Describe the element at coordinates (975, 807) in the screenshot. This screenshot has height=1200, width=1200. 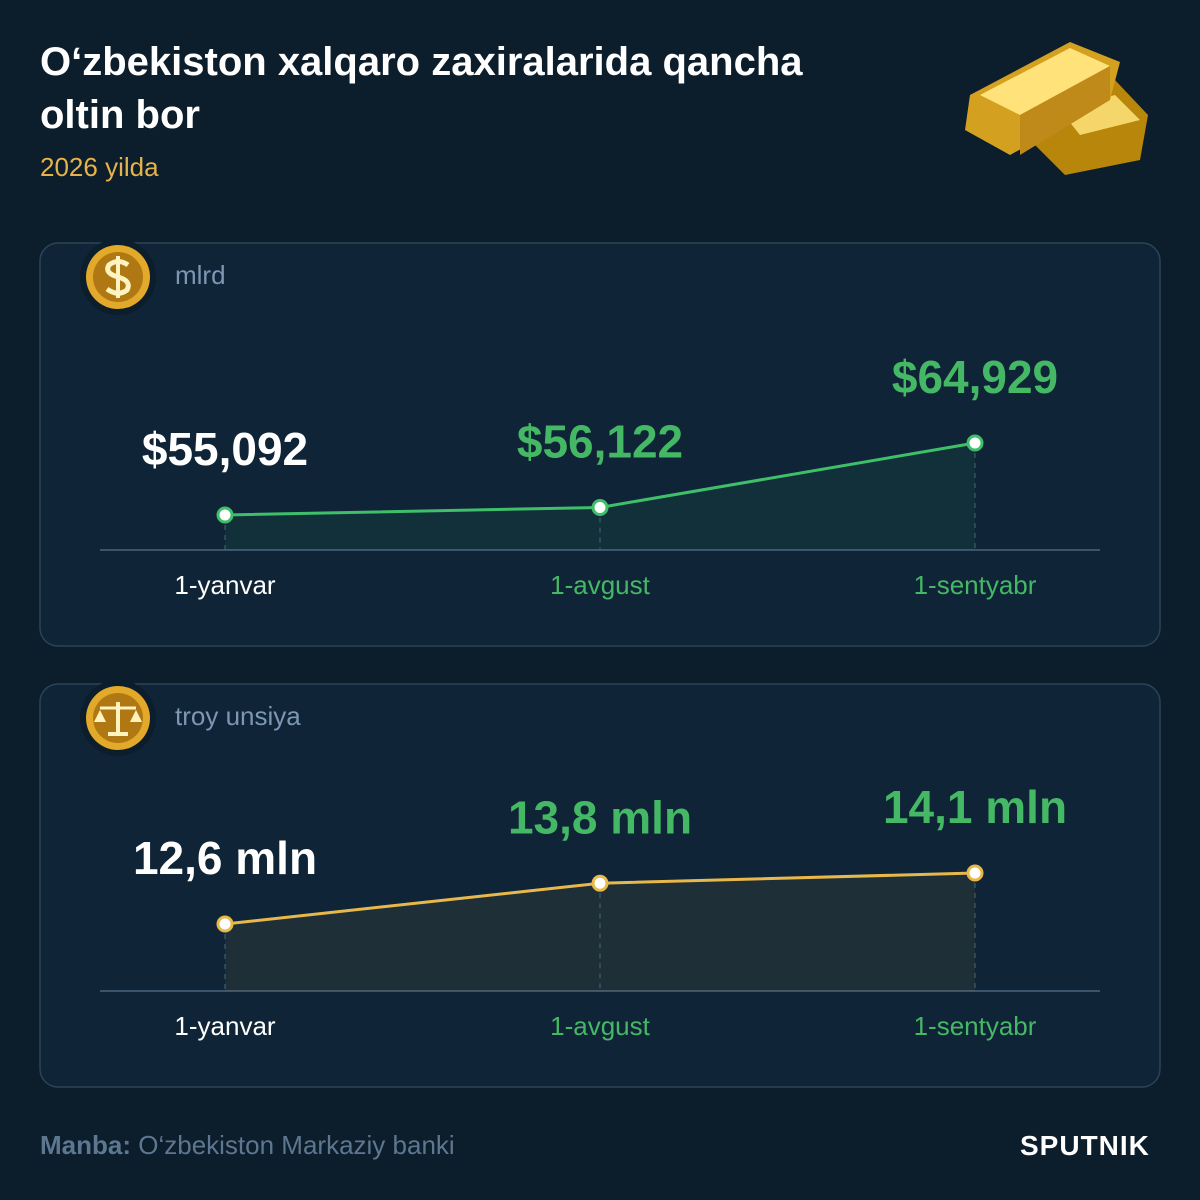
I see `value-label: 14,1 mln` at that location.